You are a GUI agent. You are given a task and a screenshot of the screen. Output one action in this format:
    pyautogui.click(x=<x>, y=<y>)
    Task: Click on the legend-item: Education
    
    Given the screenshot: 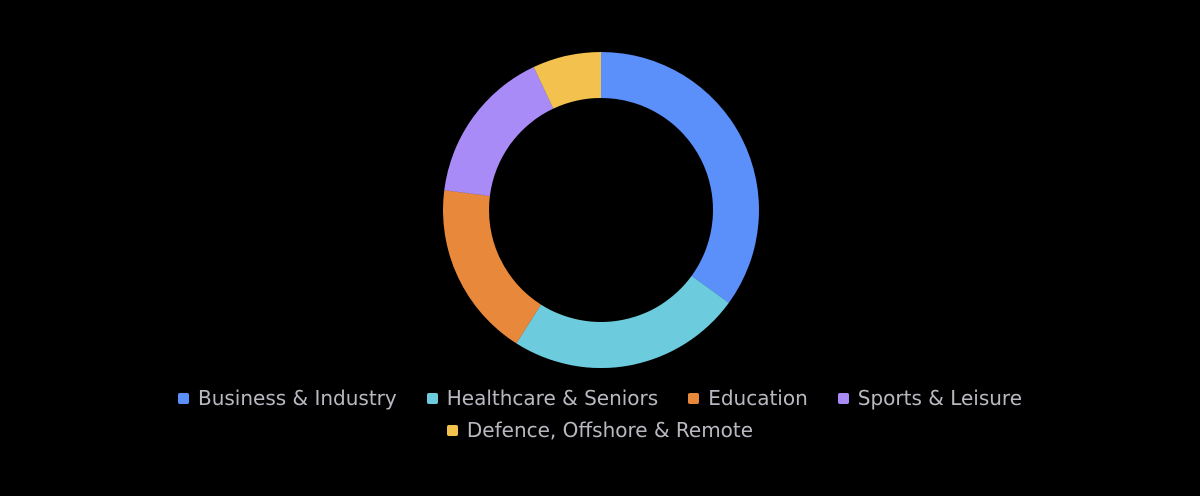 What is the action you would take?
    pyautogui.click(x=748, y=398)
    